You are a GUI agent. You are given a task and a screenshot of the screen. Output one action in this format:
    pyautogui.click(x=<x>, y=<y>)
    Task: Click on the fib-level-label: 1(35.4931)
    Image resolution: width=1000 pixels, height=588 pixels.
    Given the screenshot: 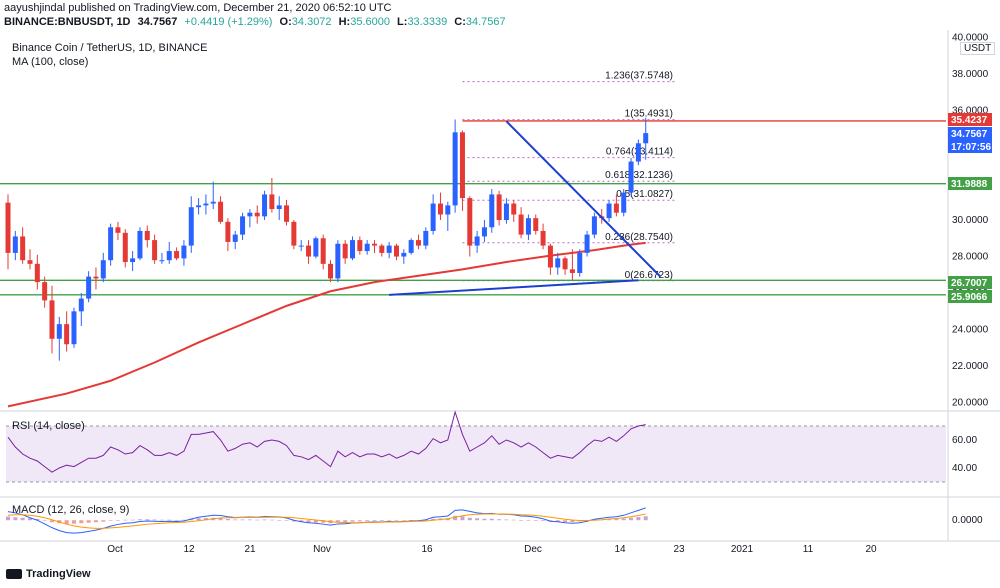 What is the action you would take?
    pyautogui.click(x=649, y=114)
    